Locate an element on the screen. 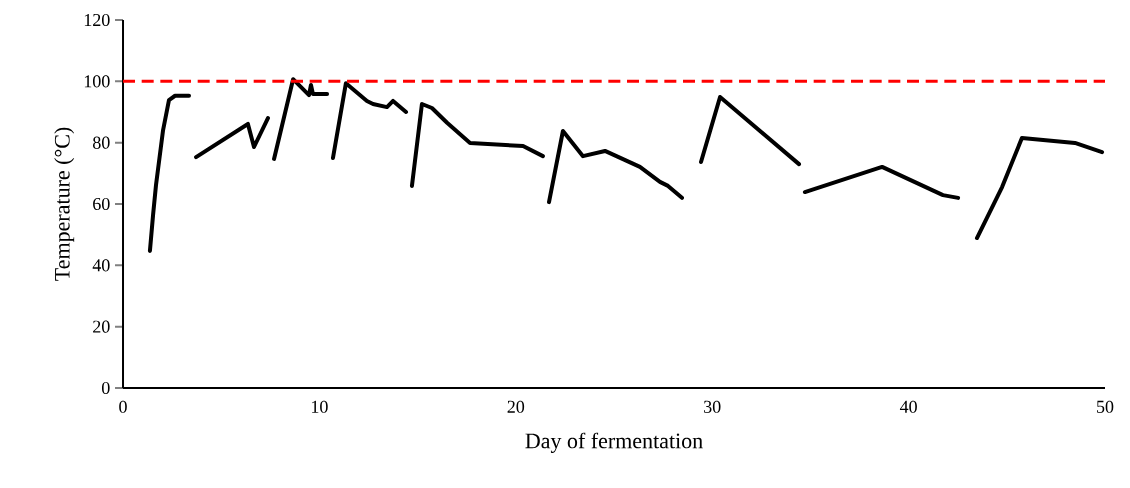 The height and width of the screenshot is (488, 1130). x-tick-label: 40 is located at coordinates (908, 406).